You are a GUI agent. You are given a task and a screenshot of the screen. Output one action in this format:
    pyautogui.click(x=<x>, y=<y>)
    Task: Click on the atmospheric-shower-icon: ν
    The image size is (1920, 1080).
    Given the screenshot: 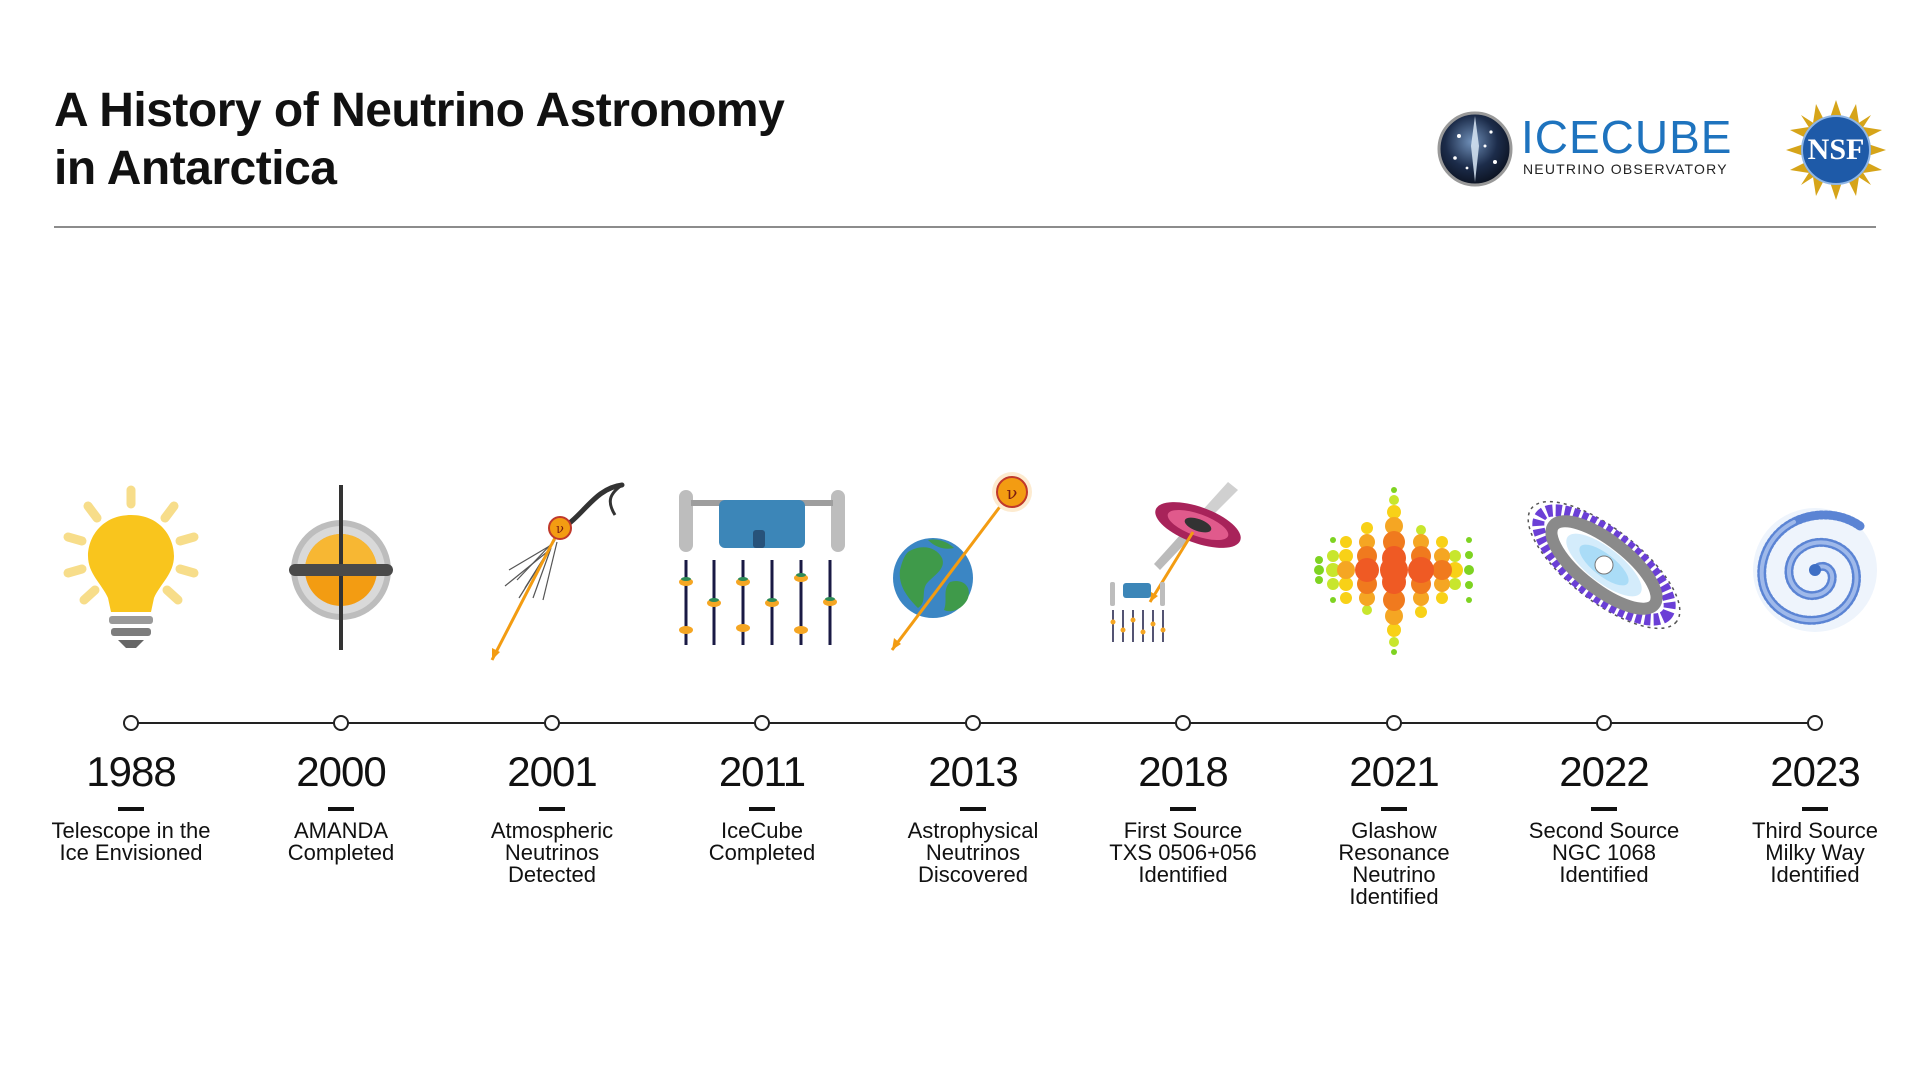 What is the action you would take?
    pyautogui.click(x=557, y=571)
    